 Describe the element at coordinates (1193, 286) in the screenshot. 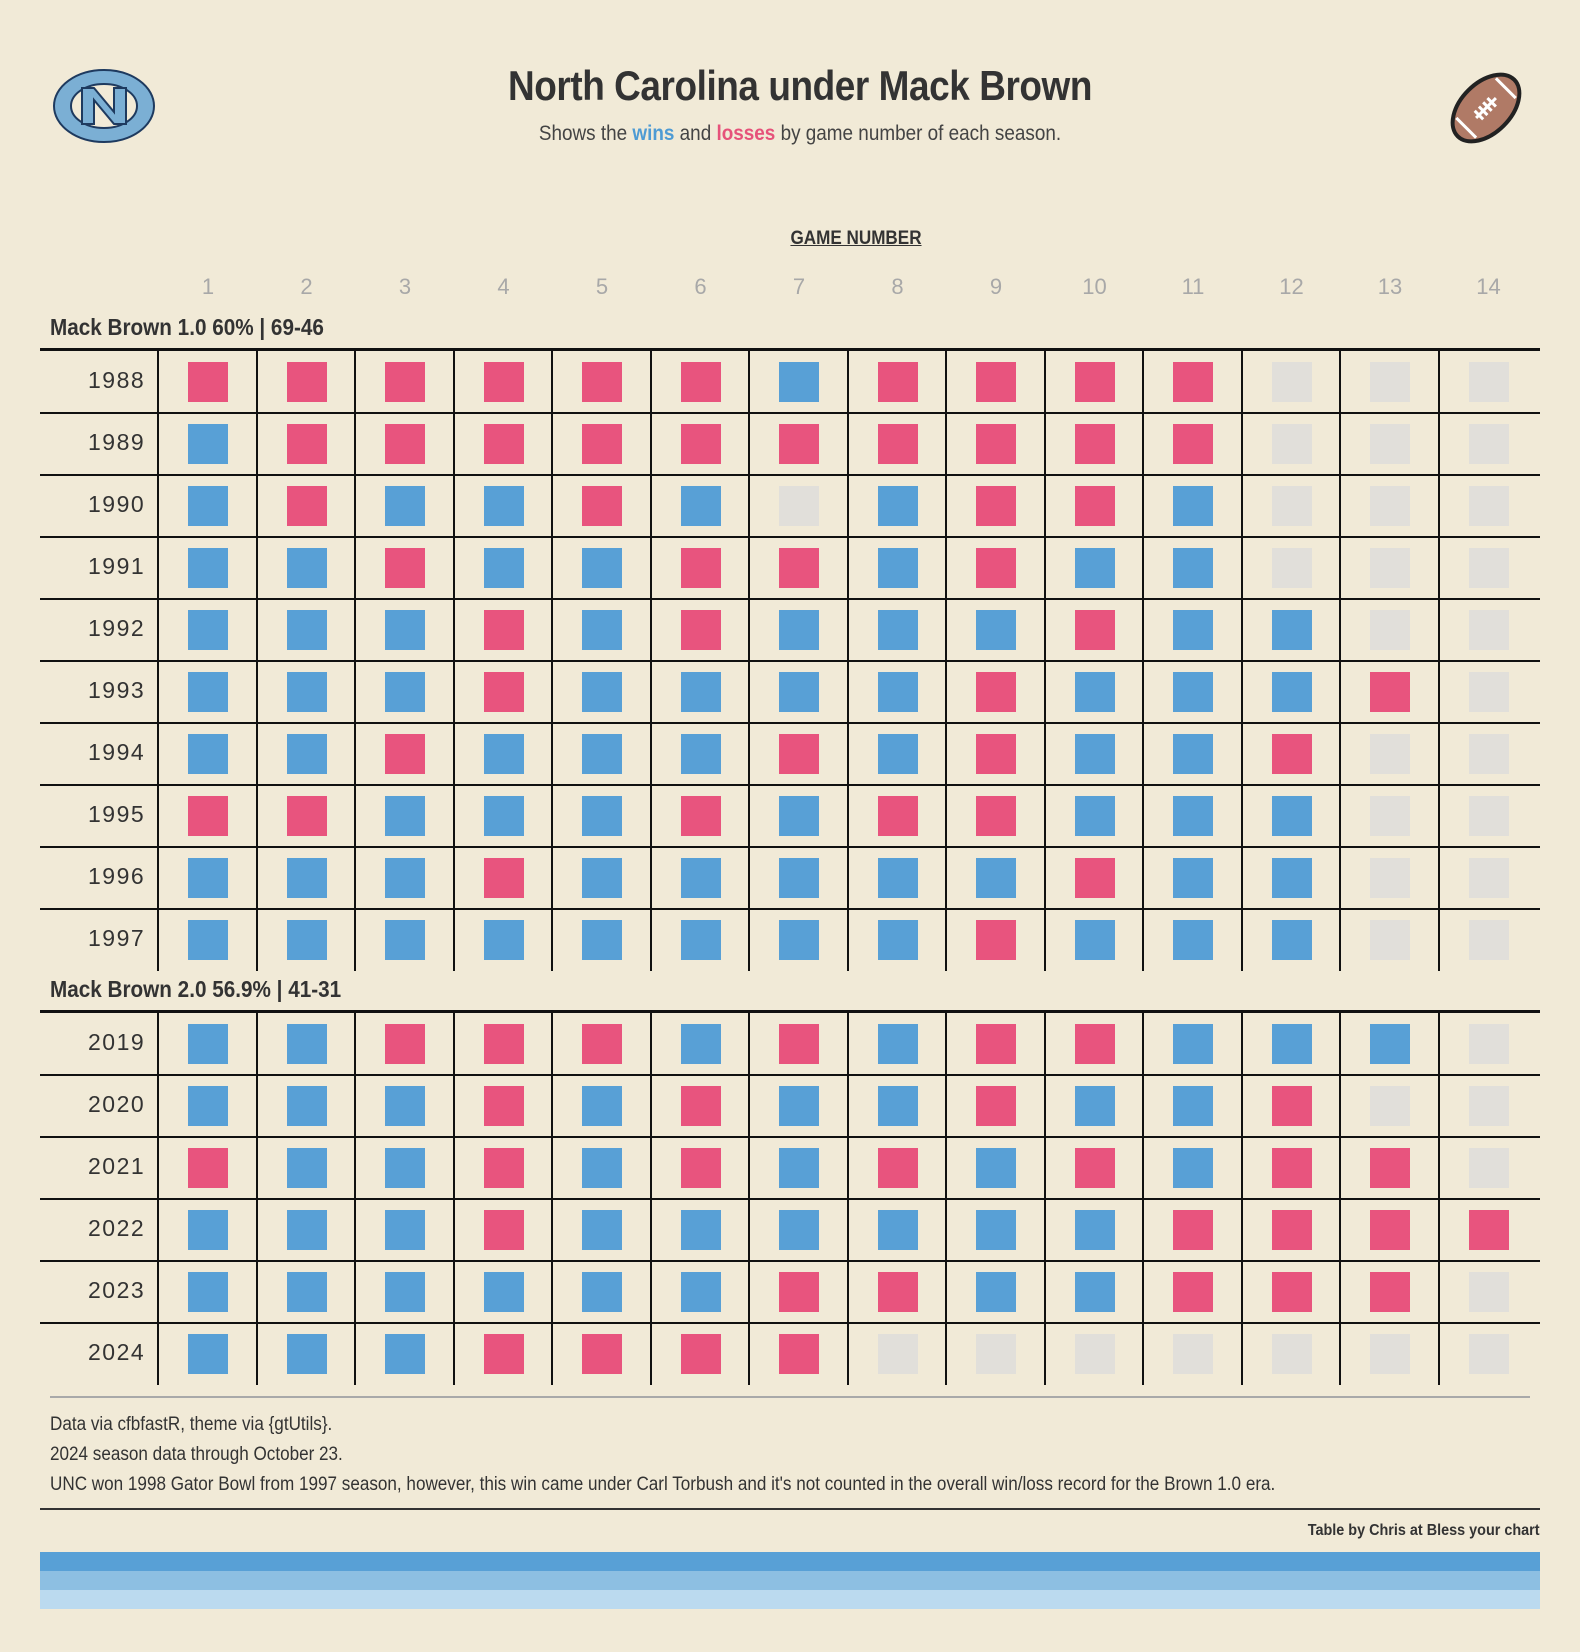

I see `column-header: 11` at that location.